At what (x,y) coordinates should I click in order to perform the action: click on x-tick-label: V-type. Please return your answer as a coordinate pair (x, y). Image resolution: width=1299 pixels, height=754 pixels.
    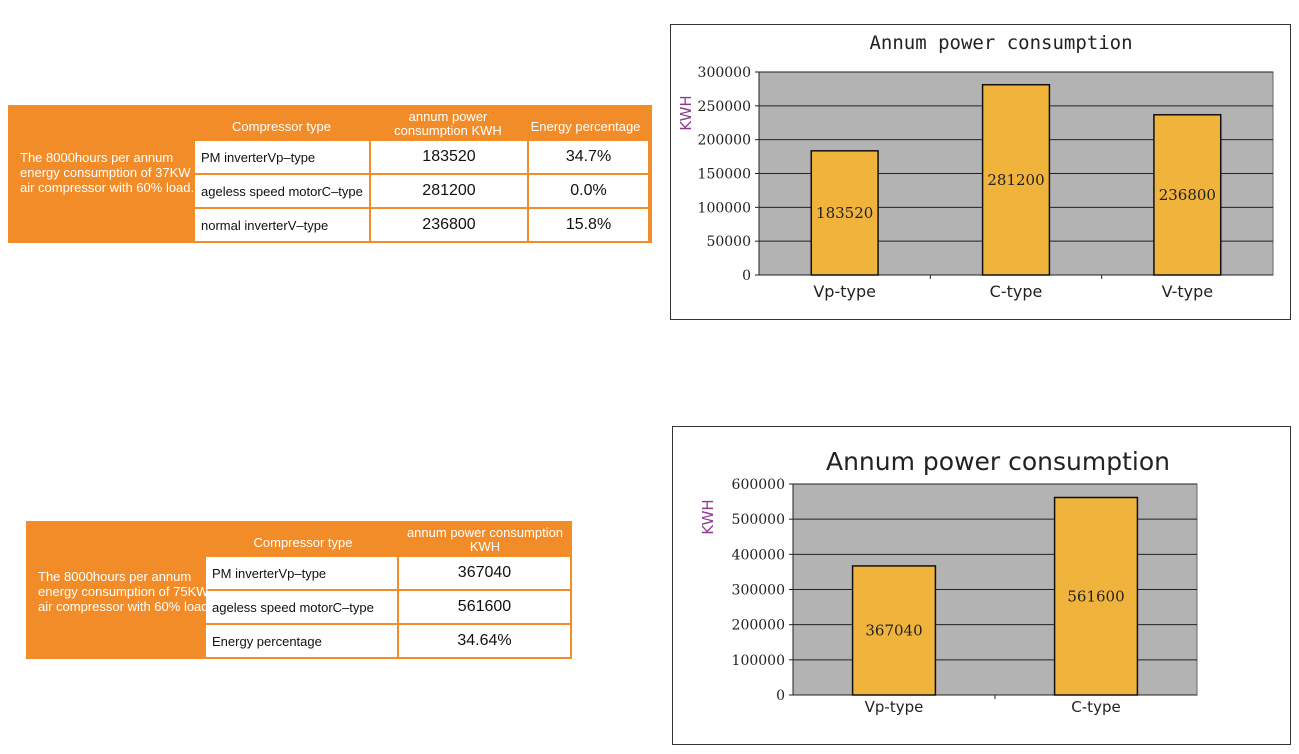
    Looking at the image, I should click on (1188, 291).